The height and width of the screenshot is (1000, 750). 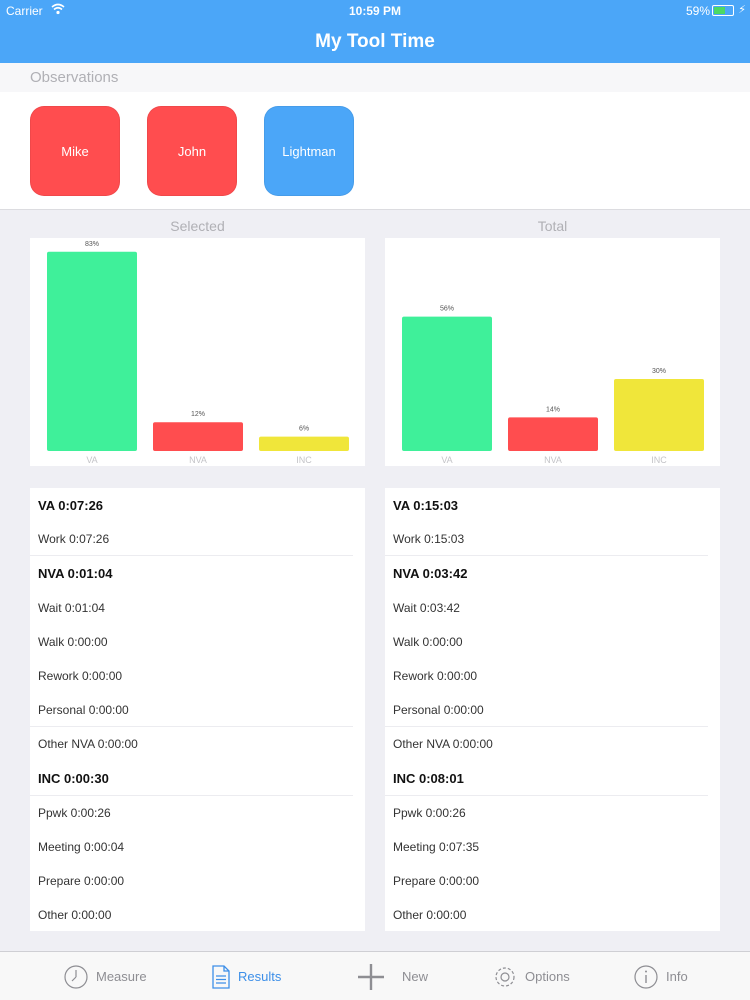 What do you see at coordinates (76, 977) in the screenshot?
I see `clock-icon` at bounding box center [76, 977].